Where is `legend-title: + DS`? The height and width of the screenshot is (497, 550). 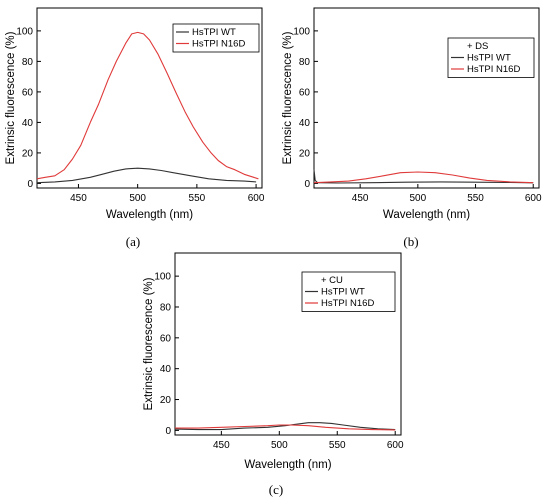
legend-title: + DS is located at coordinates (477, 46).